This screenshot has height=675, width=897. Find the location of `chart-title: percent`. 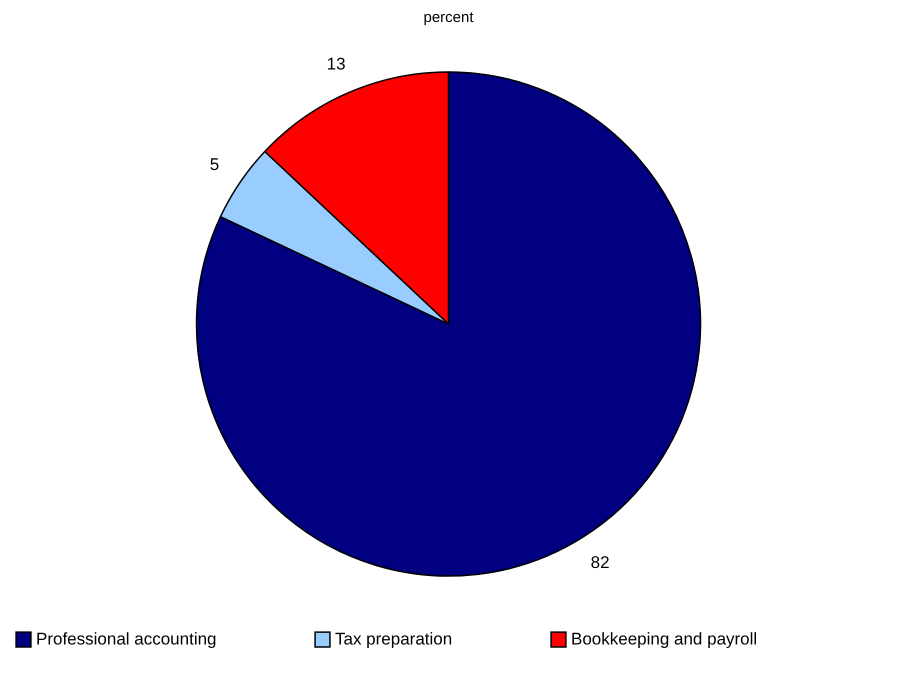

chart-title: percent is located at coordinates (448, 17).